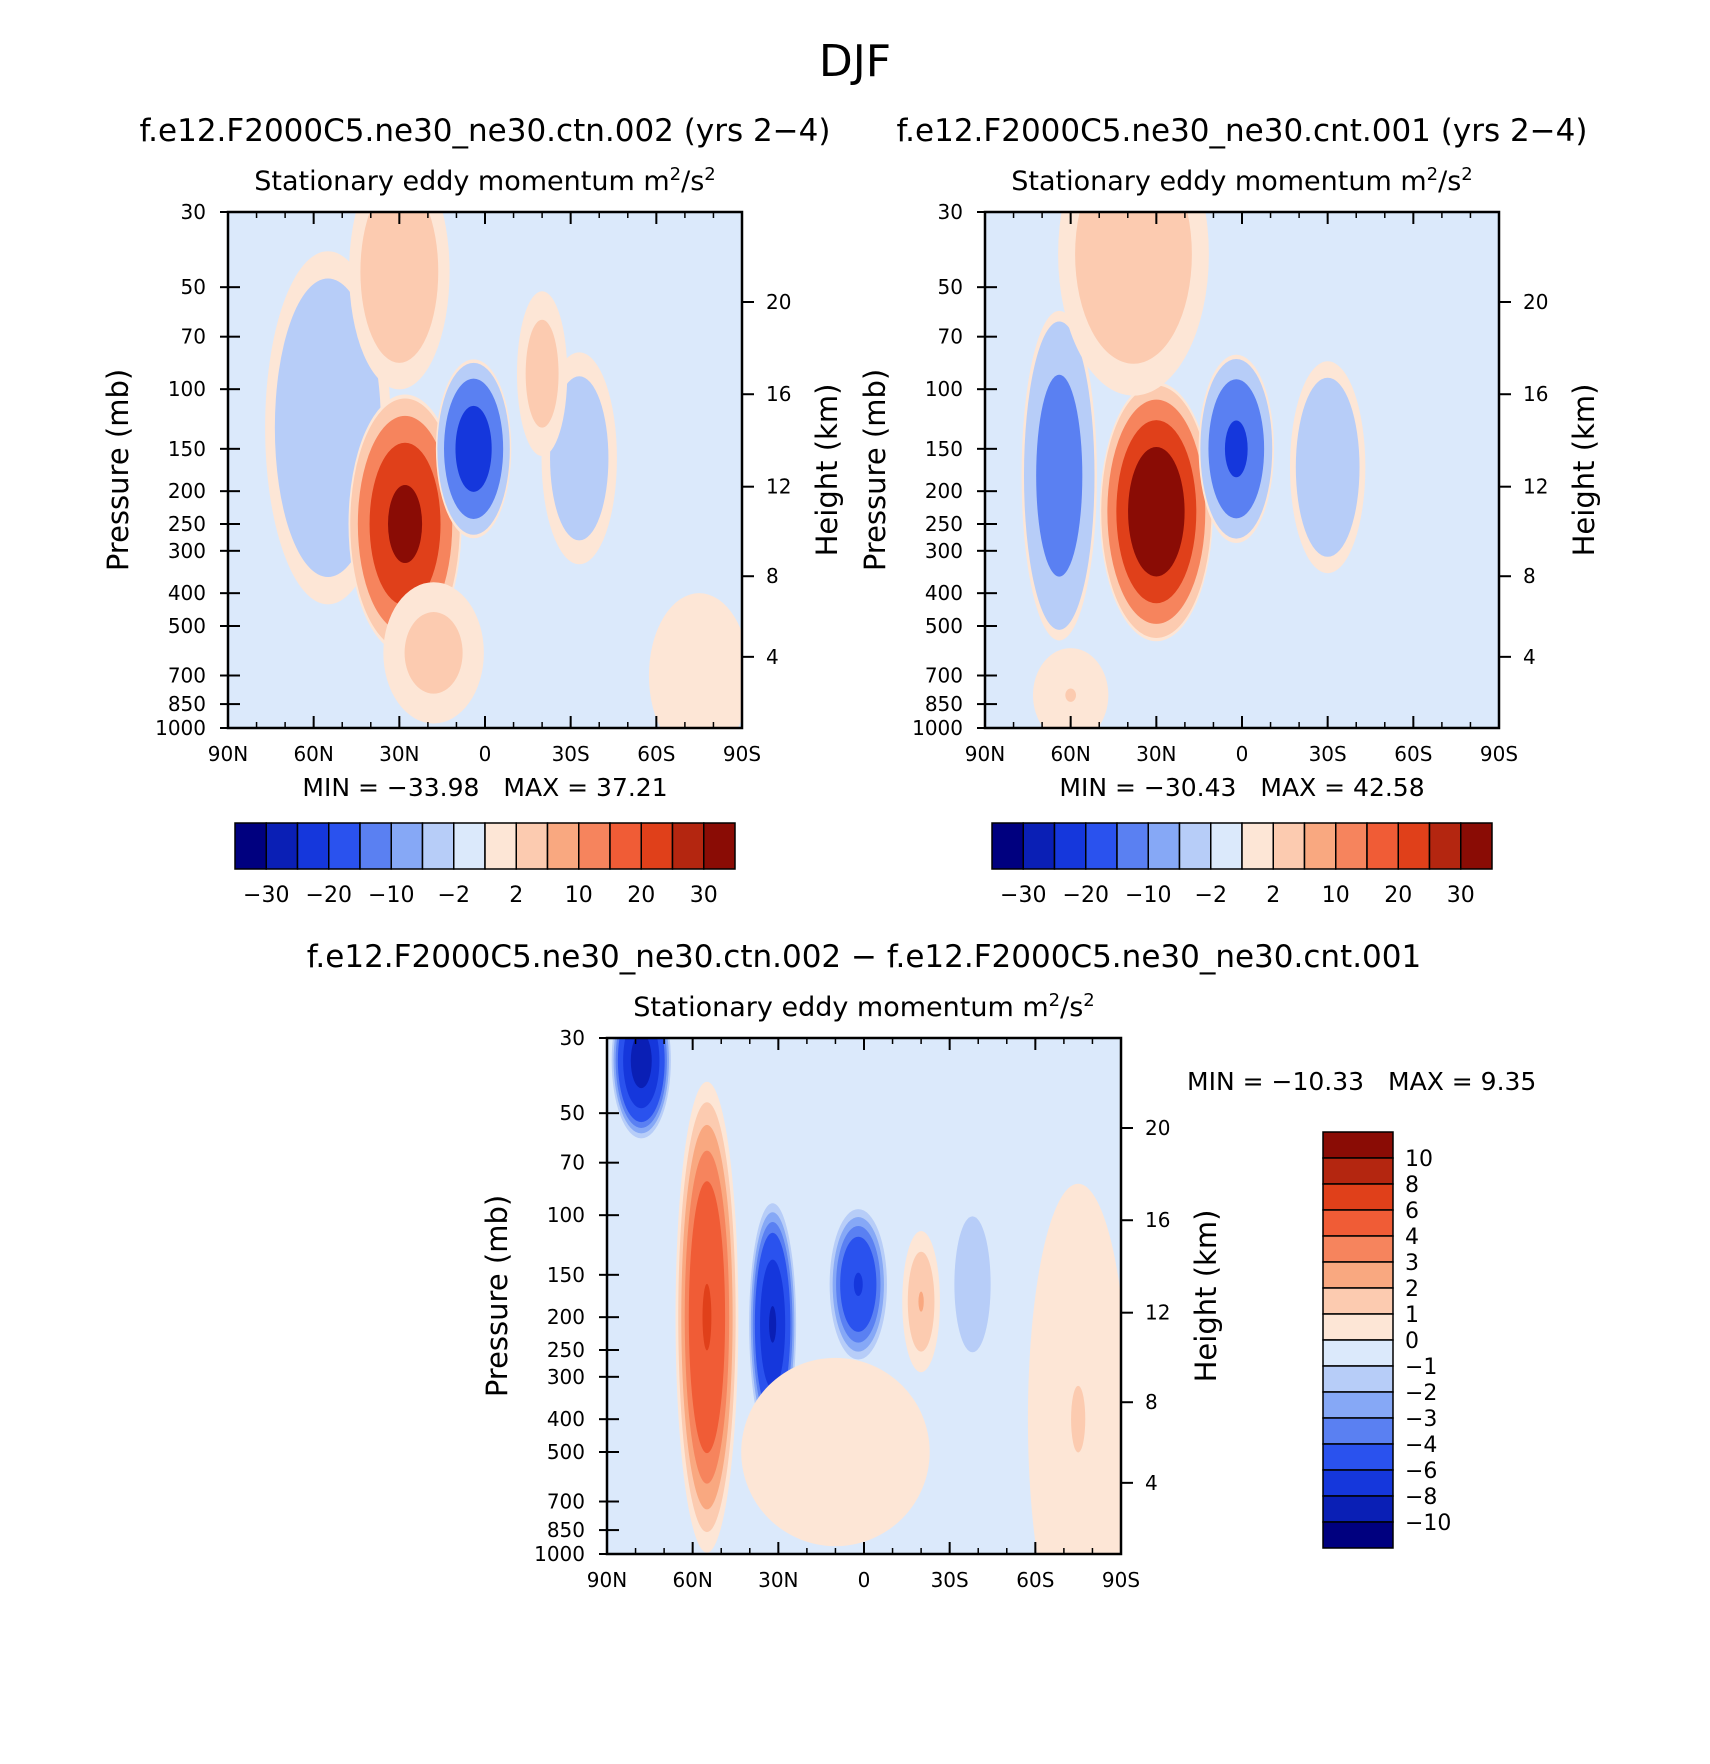 The width and height of the screenshot is (1710, 1764). I want to click on x-tick-label: 0, so click(1242, 754).